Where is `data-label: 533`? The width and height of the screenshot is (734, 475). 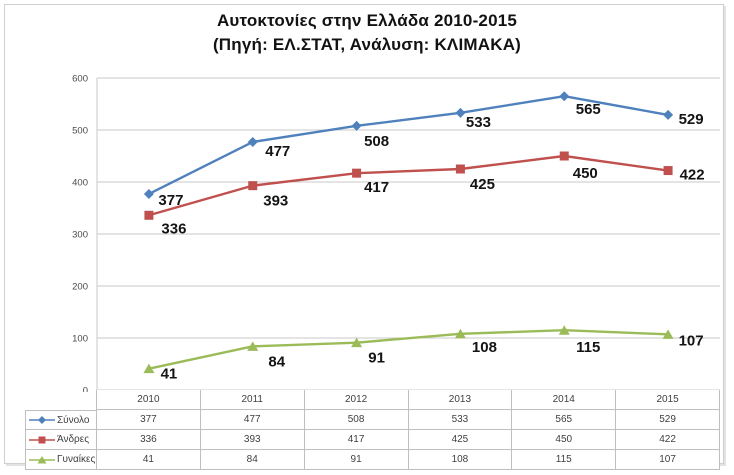 data-label: 533 is located at coordinates (478, 122).